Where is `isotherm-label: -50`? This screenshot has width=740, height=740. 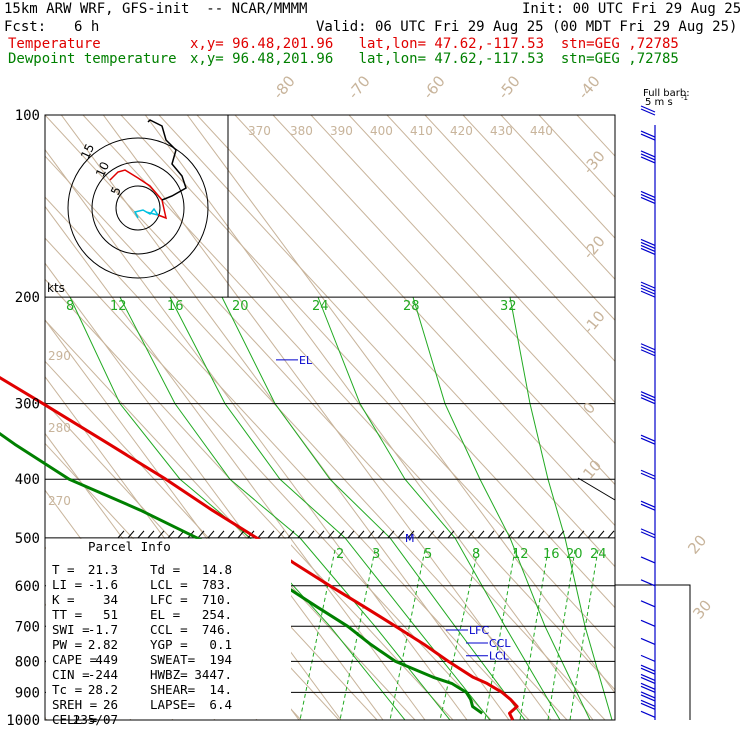
isotherm-label: -50 is located at coordinates (509, 87).